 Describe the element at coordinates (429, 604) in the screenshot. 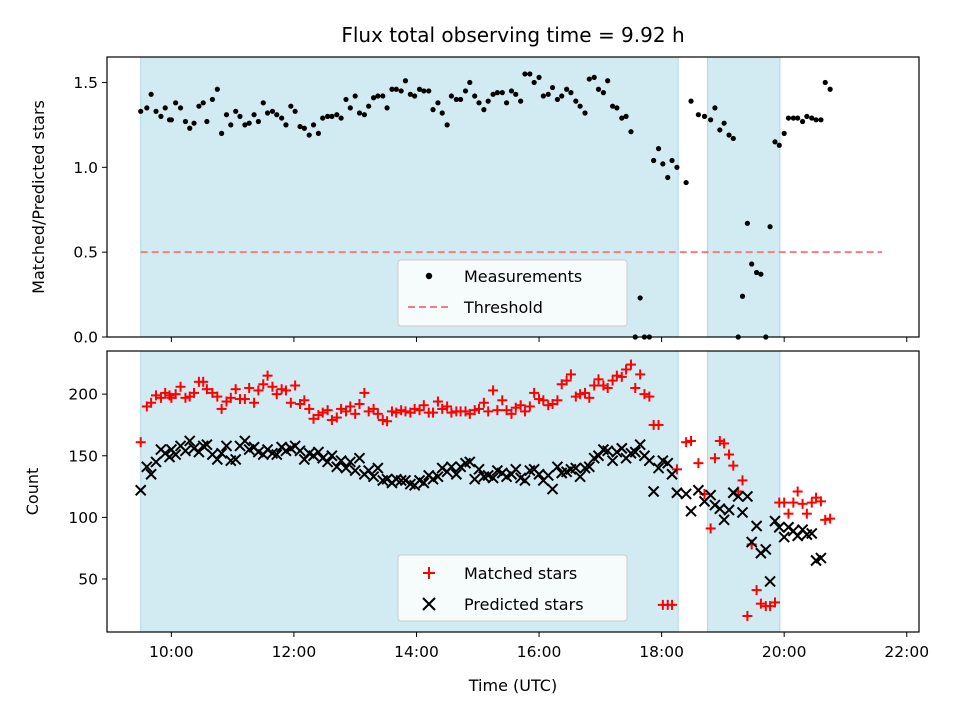

I see `legend-x-marker` at that location.